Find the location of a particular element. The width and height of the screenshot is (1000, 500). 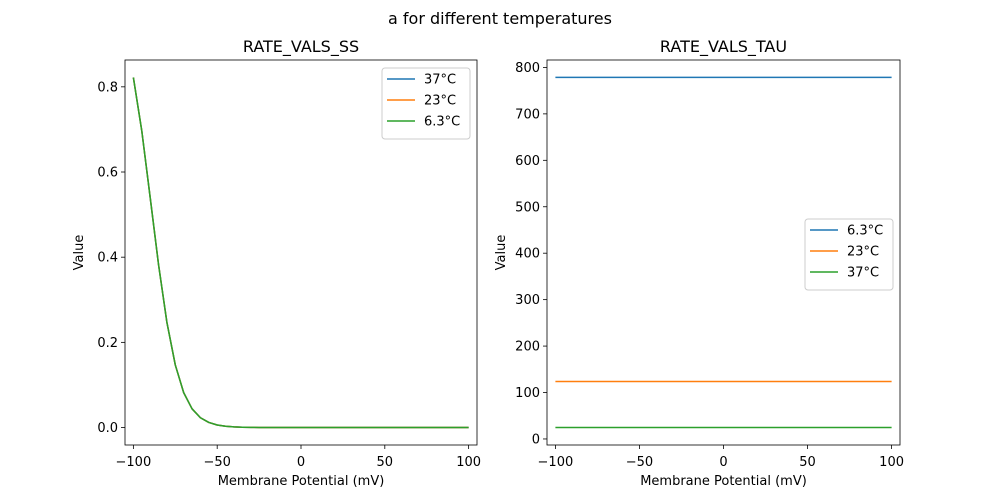

y-tick-label: 200 is located at coordinates (527, 347).